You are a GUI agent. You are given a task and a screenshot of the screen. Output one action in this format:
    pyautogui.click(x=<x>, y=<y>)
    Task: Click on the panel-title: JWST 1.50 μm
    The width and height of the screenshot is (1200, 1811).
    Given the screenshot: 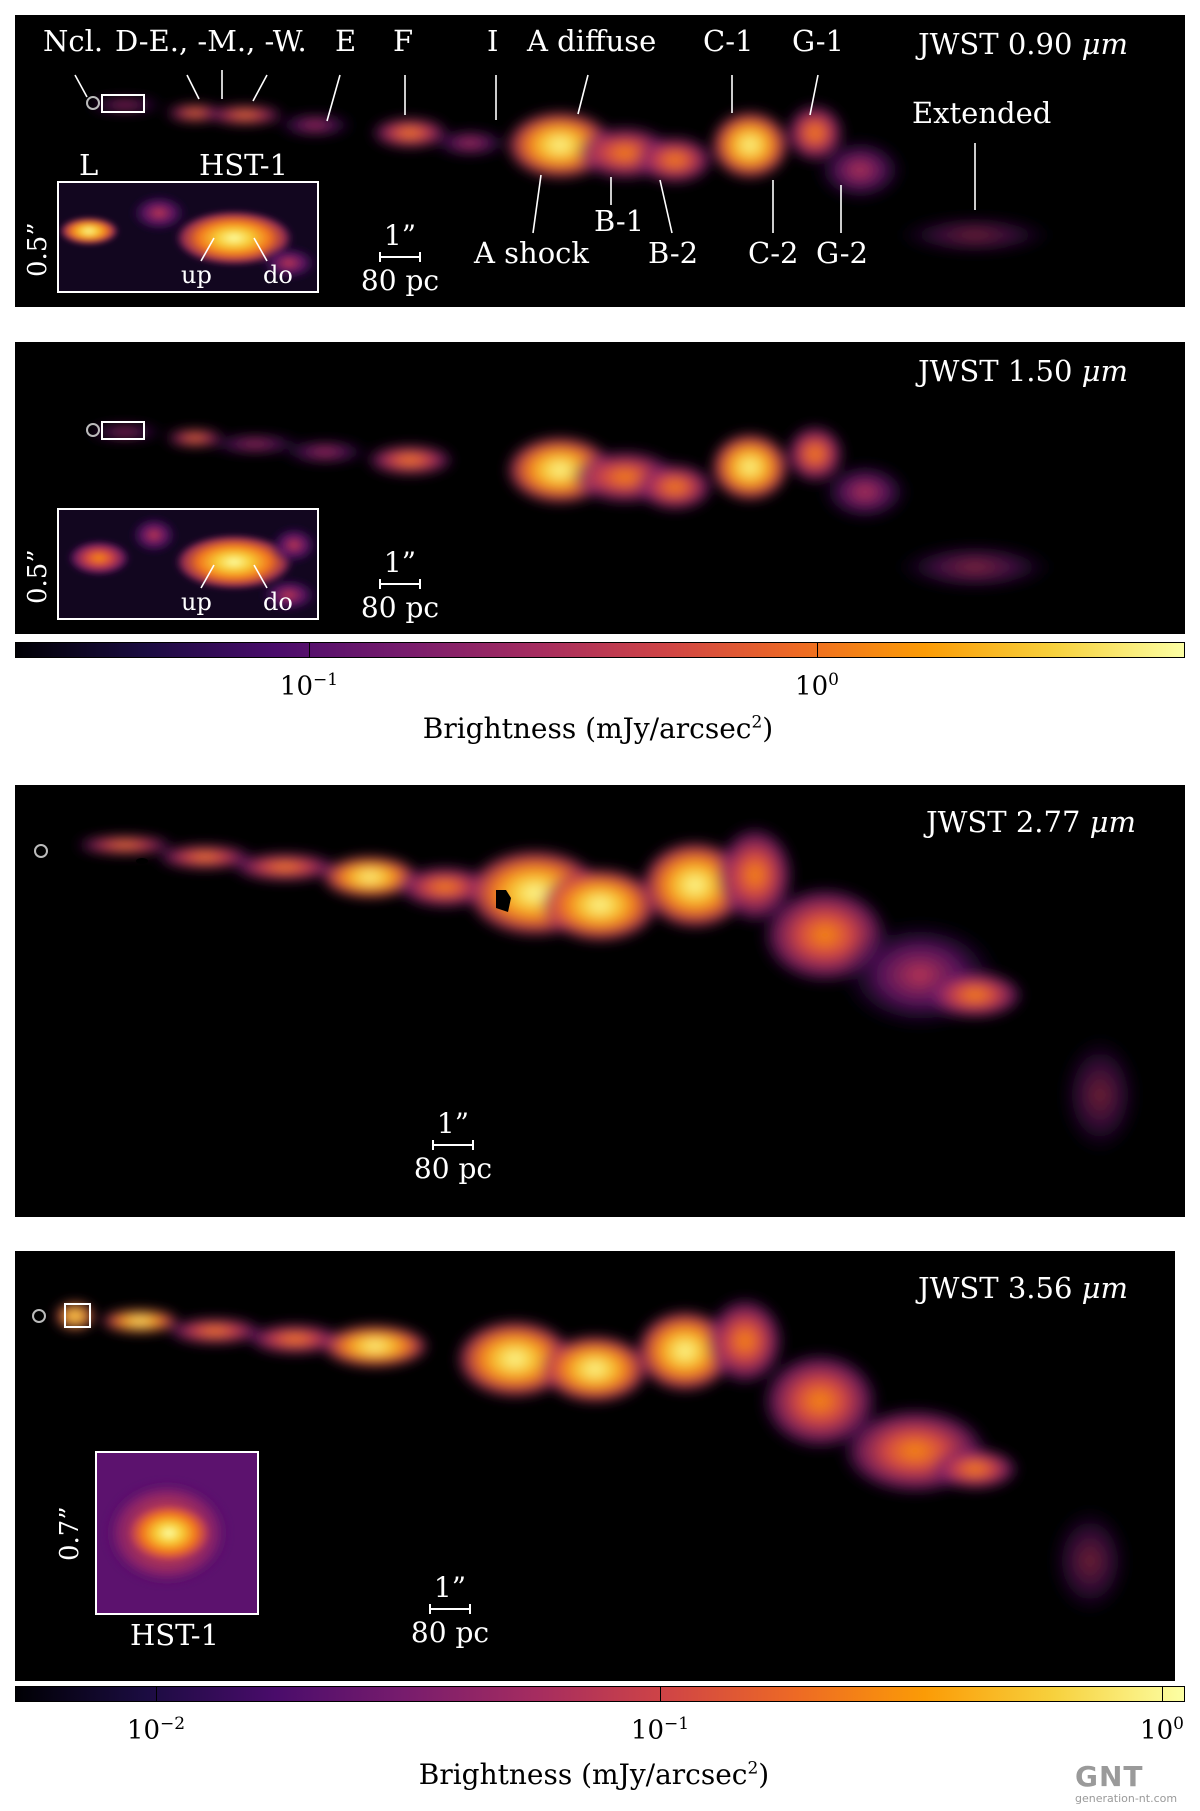 What is the action you would take?
    pyautogui.click(x=1023, y=371)
    